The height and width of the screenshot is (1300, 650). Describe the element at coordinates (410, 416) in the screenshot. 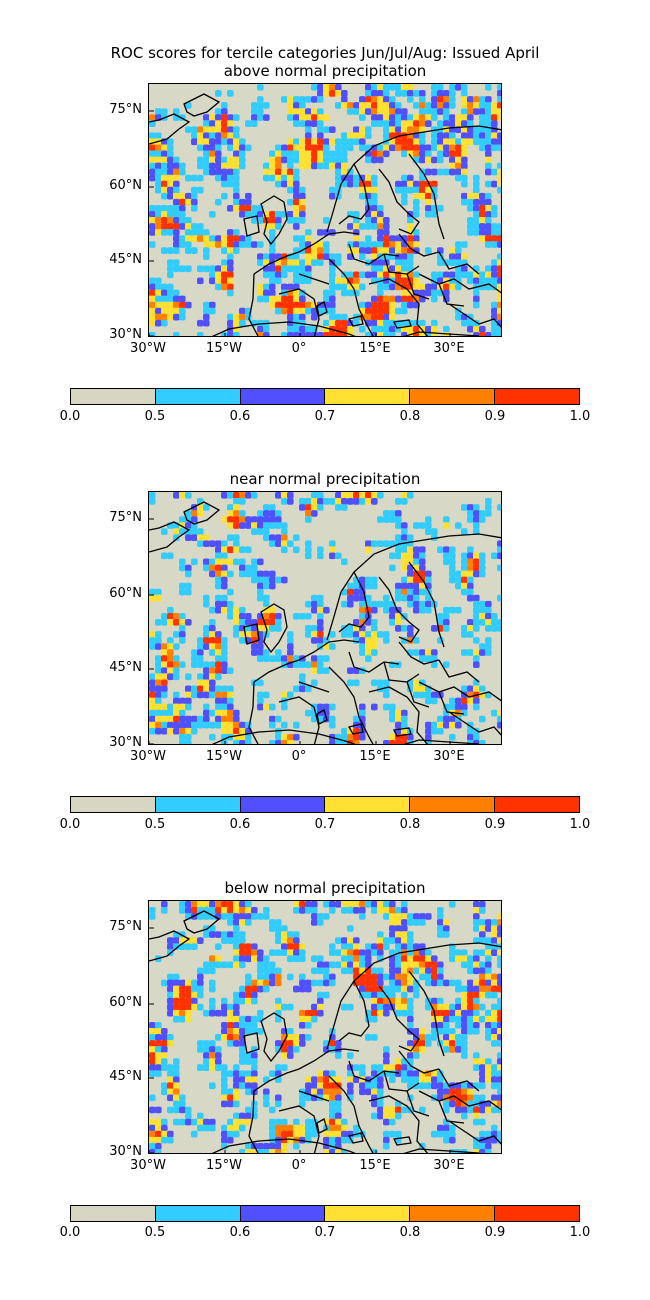

I see `colorbar-tick-label: 0.8` at that location.